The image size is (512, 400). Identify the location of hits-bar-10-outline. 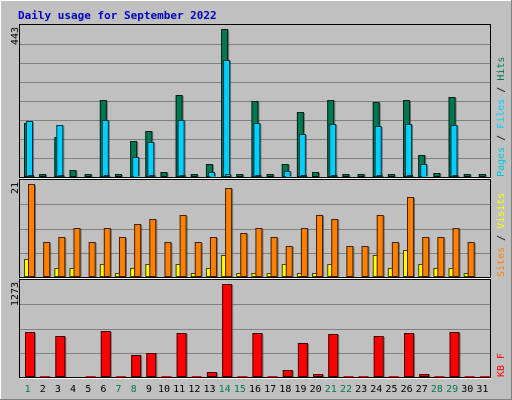
(164, 174).